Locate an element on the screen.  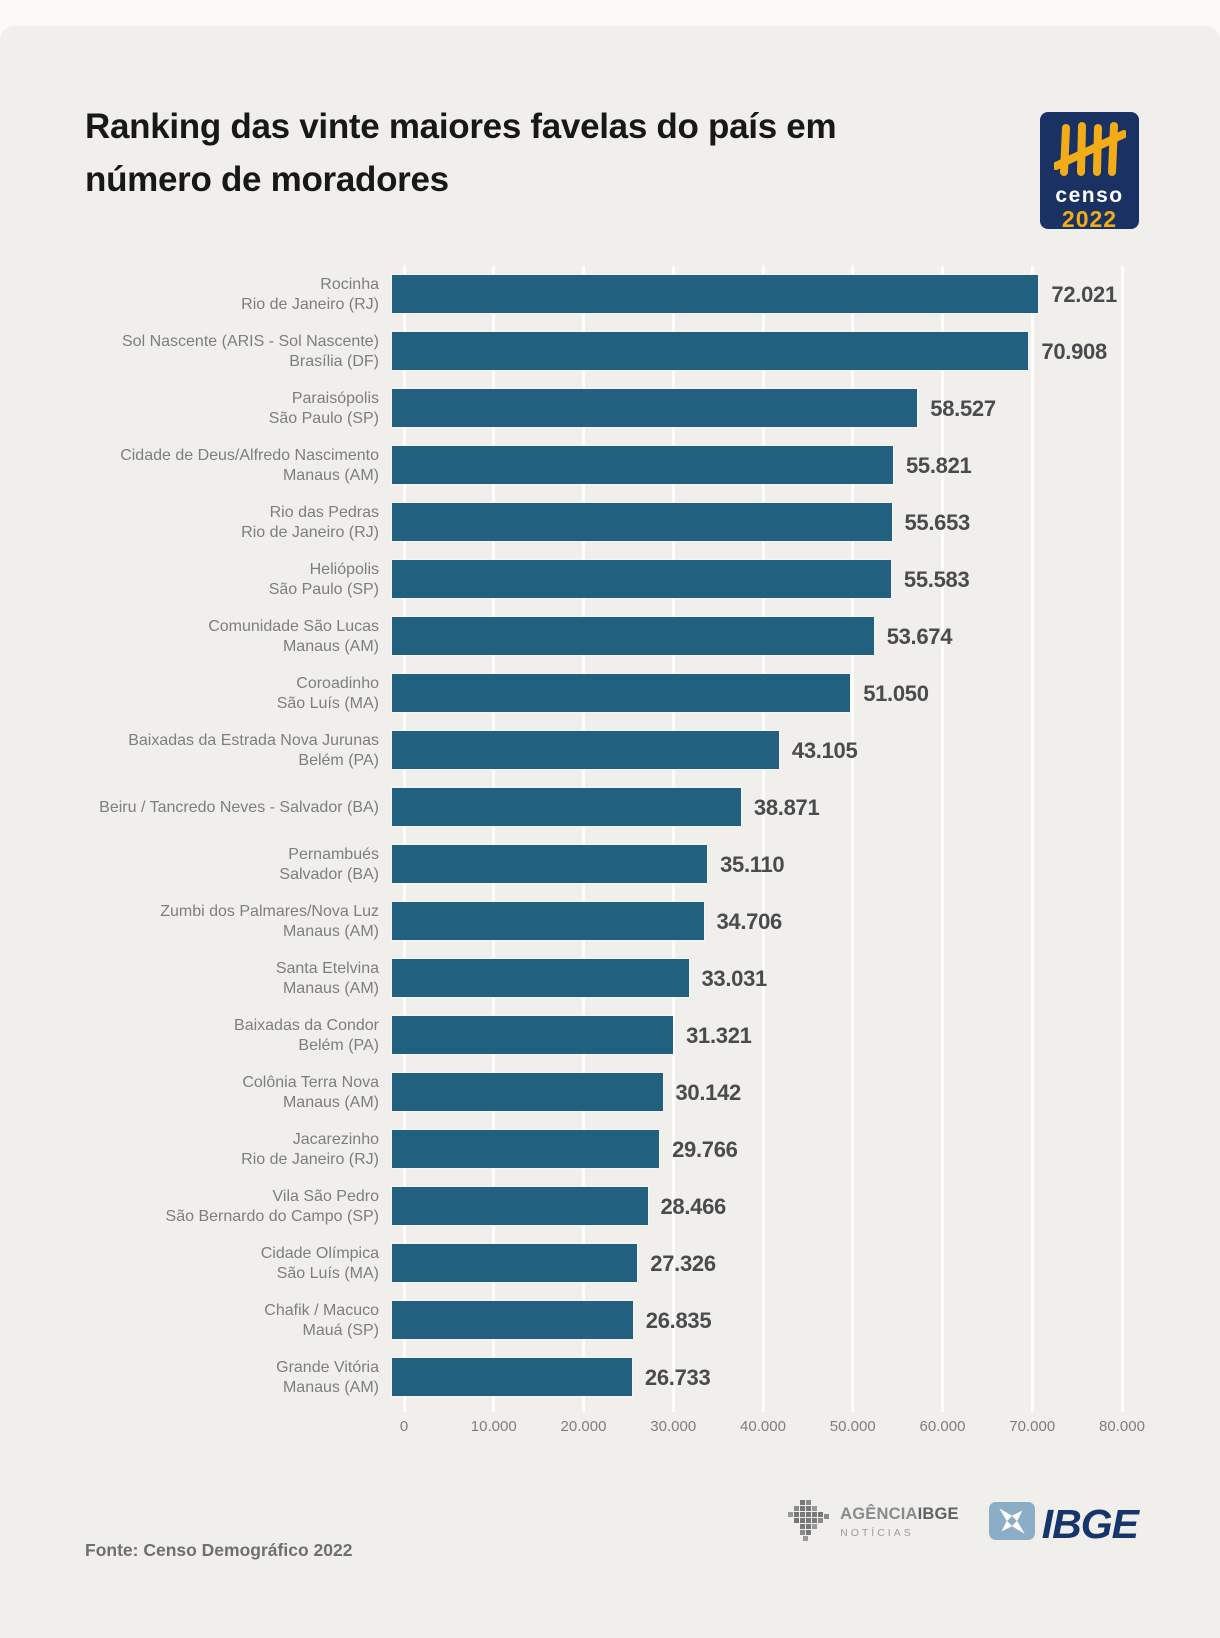
ibge-compass-icon is located at coordinates (1011, 1523).